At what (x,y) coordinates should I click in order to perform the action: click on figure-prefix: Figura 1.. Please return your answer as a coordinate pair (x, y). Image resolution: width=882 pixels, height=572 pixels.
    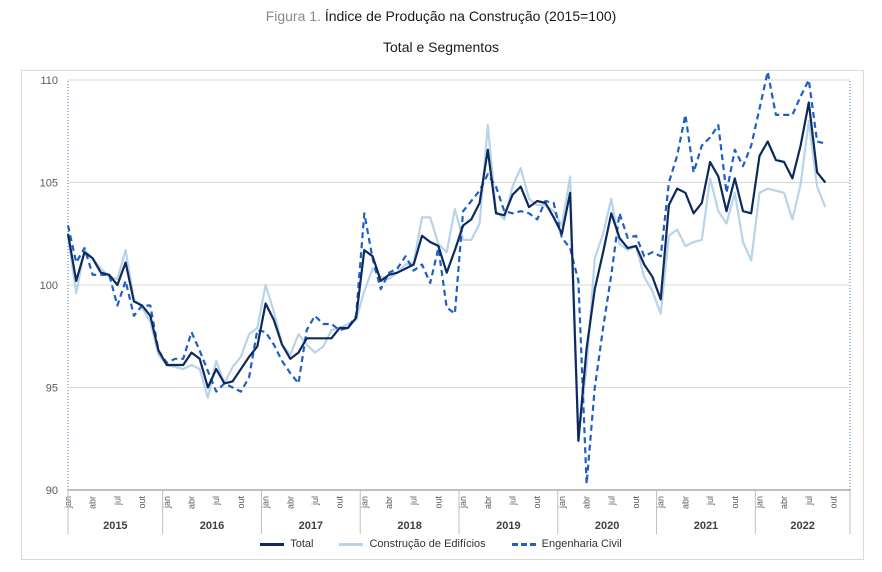
    Looking at the image, I should click on (293, 16).